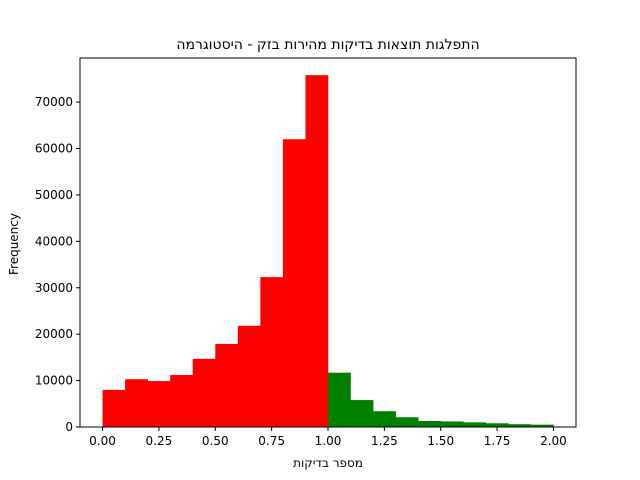  I want to click on x-axis-title: מספר בדיקות, so click(328, 463).